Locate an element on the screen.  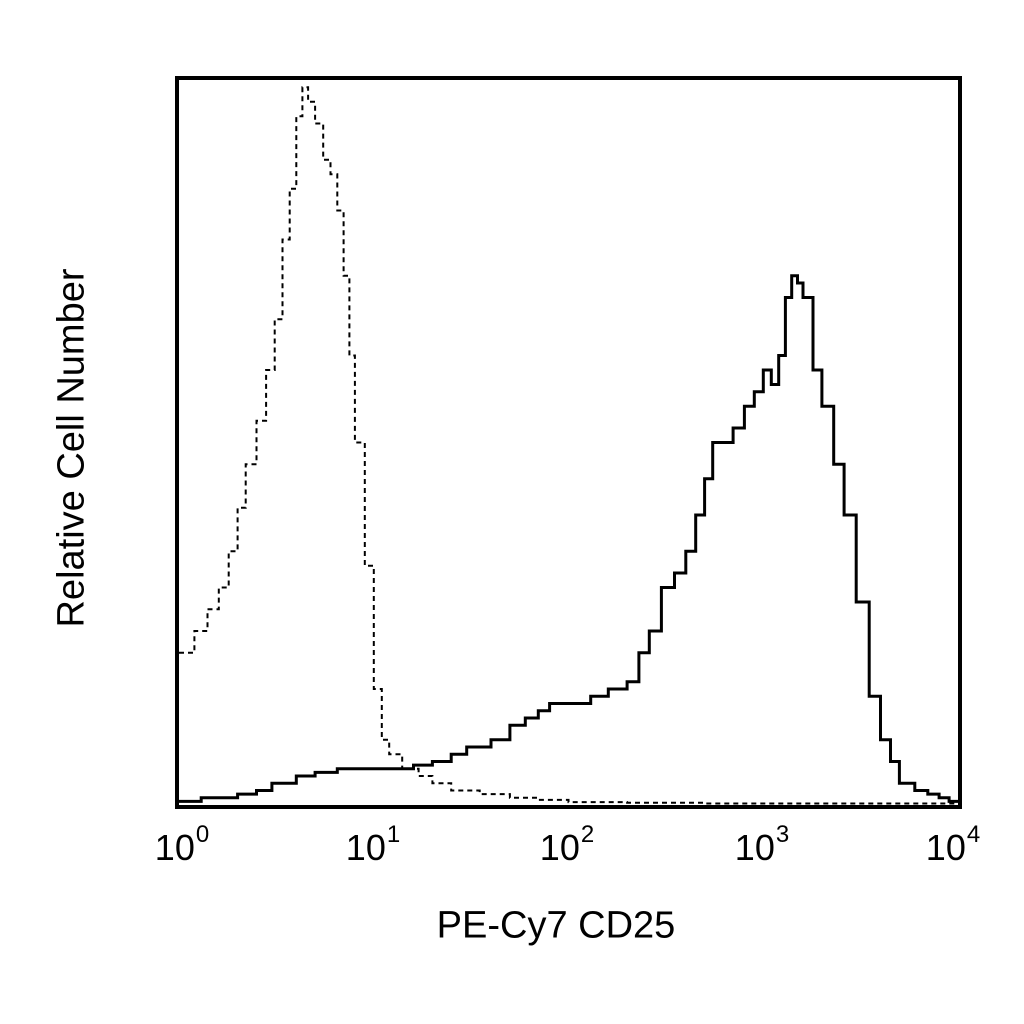
x-tick-label-4: 10⁴ is located at coordinates (952, 845).